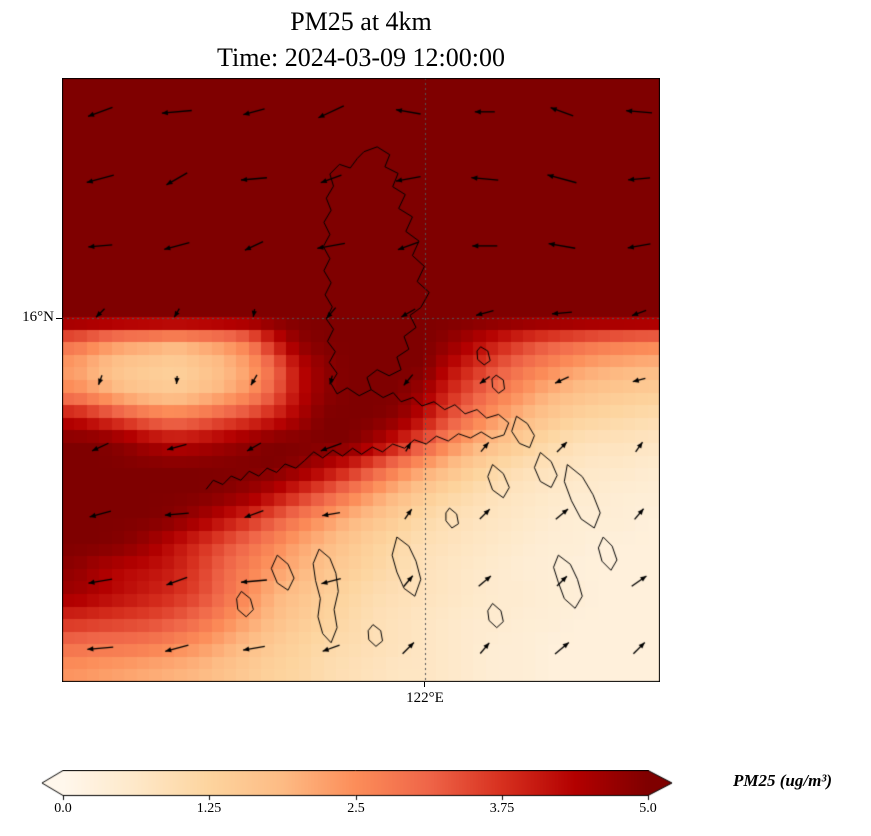 This screenshot has height=836, width=871. Describe the element at coordinates (648, 808) in the screenshot. I see `colorbar-tick-label-4: 5.0` at that location.